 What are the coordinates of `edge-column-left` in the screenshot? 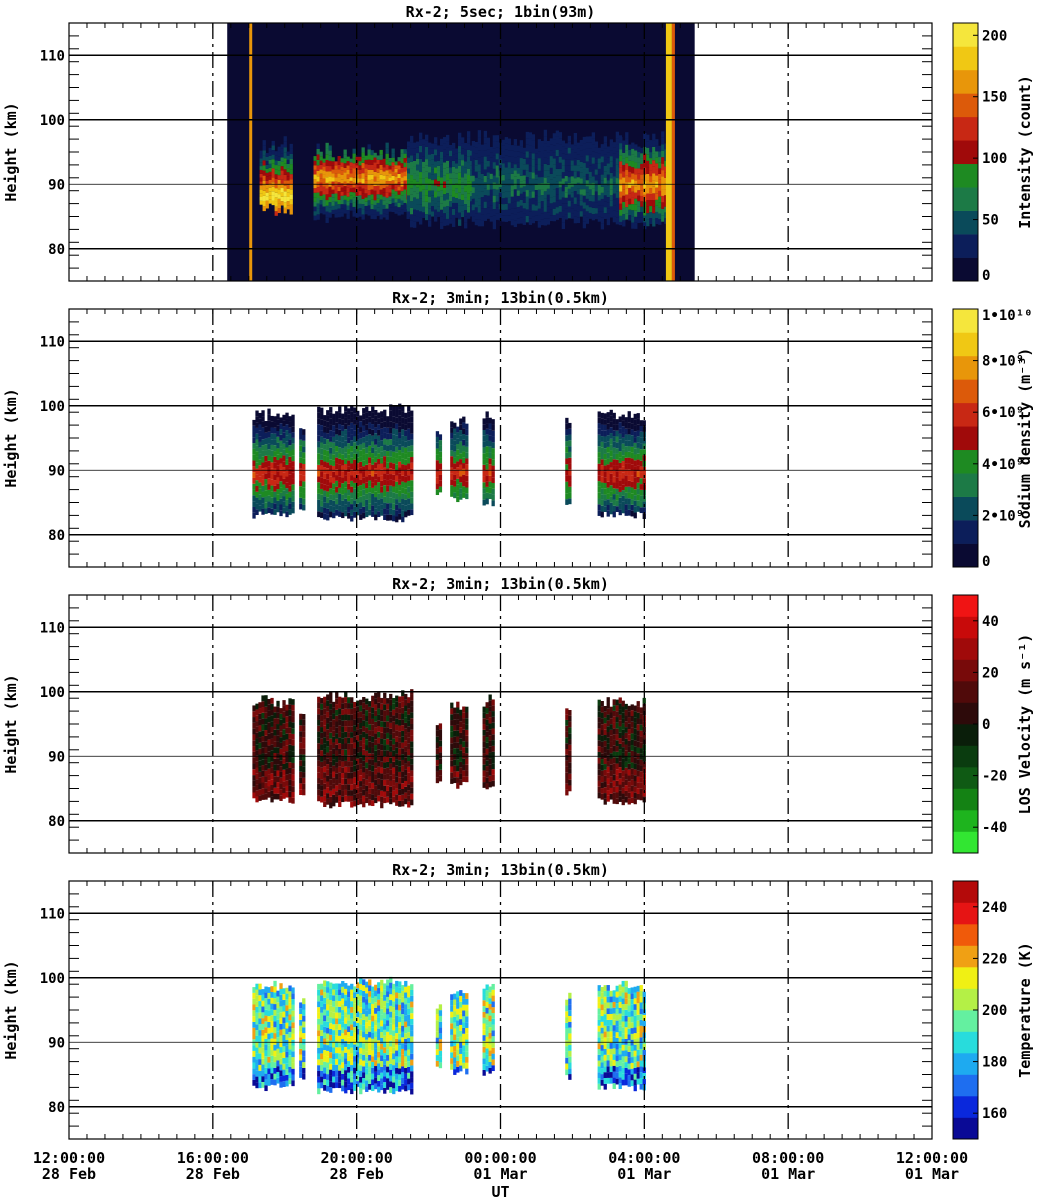 It's located at (250, 152).